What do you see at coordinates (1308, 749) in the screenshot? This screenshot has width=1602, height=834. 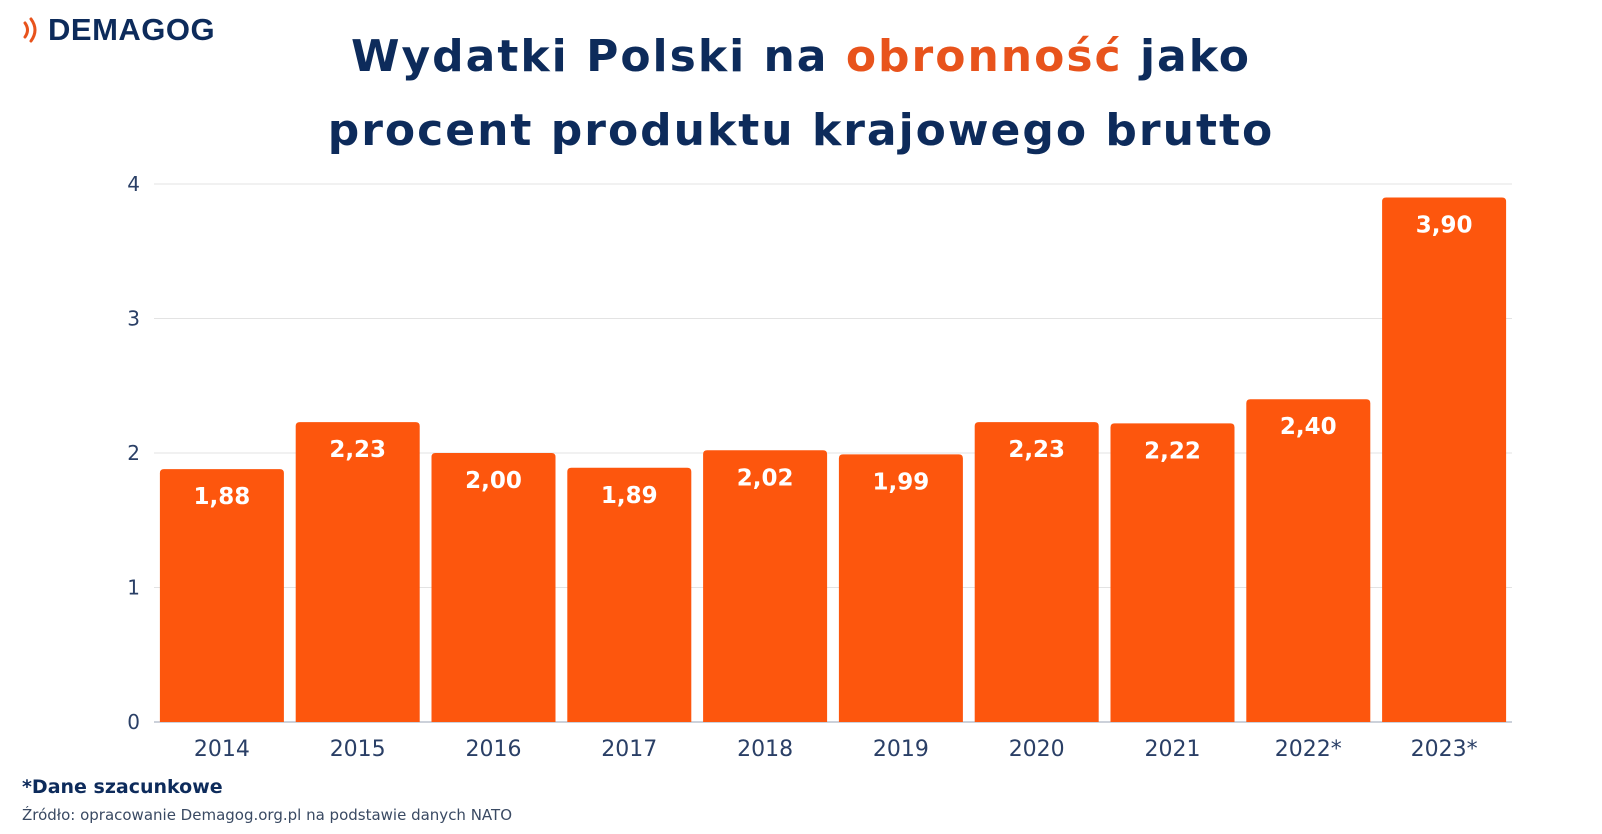 I see `x-category-label: 2022*` at bounding box center [1308, 749].